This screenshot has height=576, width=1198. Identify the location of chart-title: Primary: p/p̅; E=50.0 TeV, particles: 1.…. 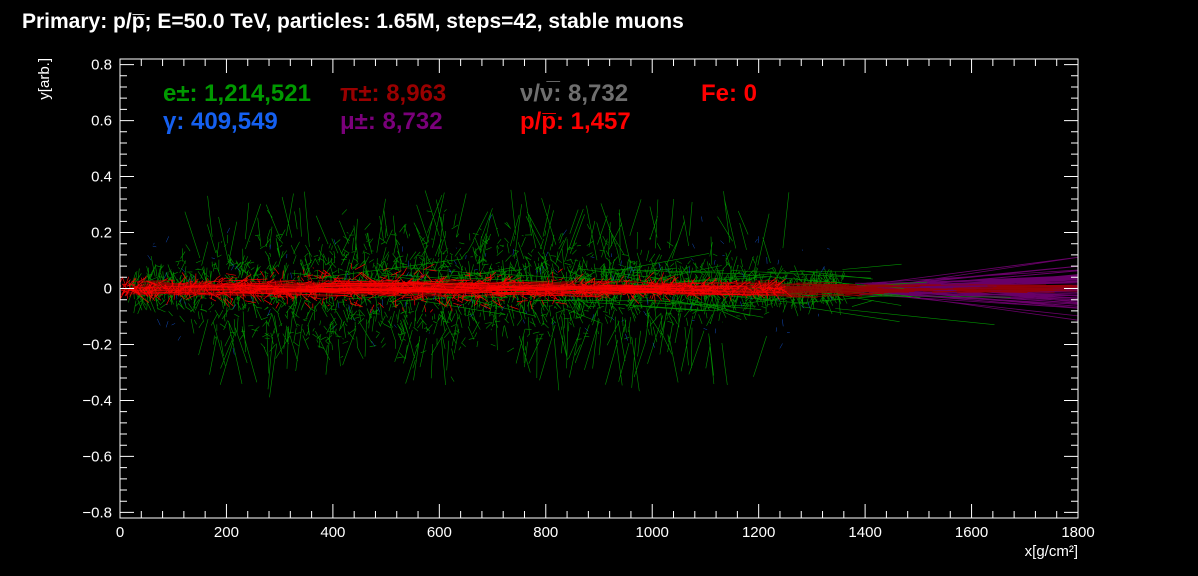
(353, 21).